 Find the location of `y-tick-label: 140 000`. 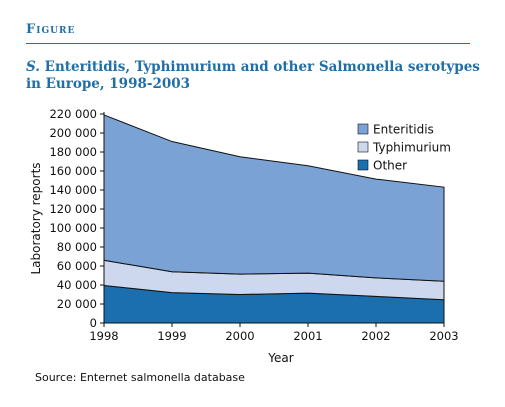

y-tick-label: 140 000 is located at coordinates (73, 190).